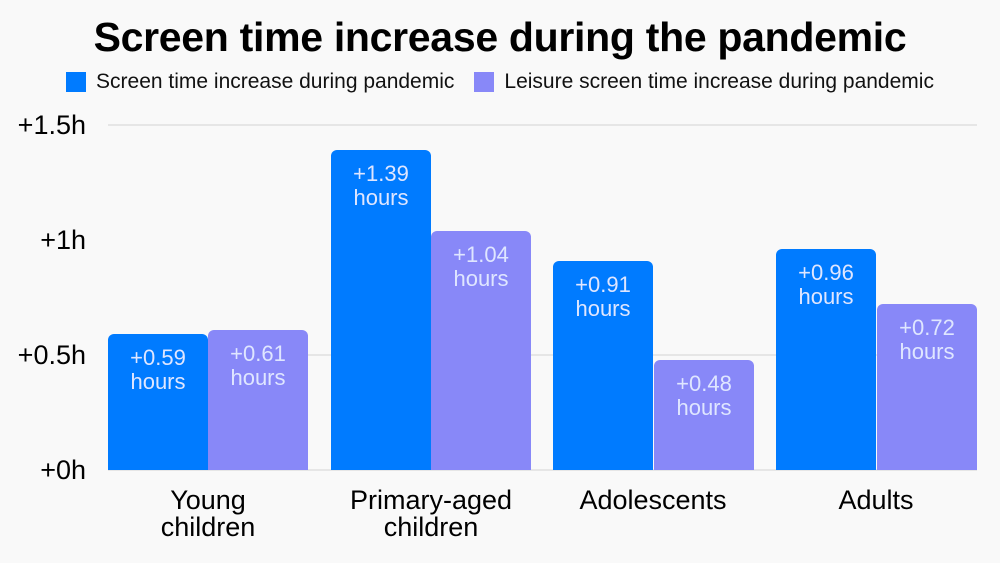 This screenshot has width=1000, height=563. I want to click on legend-swatch-blue, so click(76, 82).